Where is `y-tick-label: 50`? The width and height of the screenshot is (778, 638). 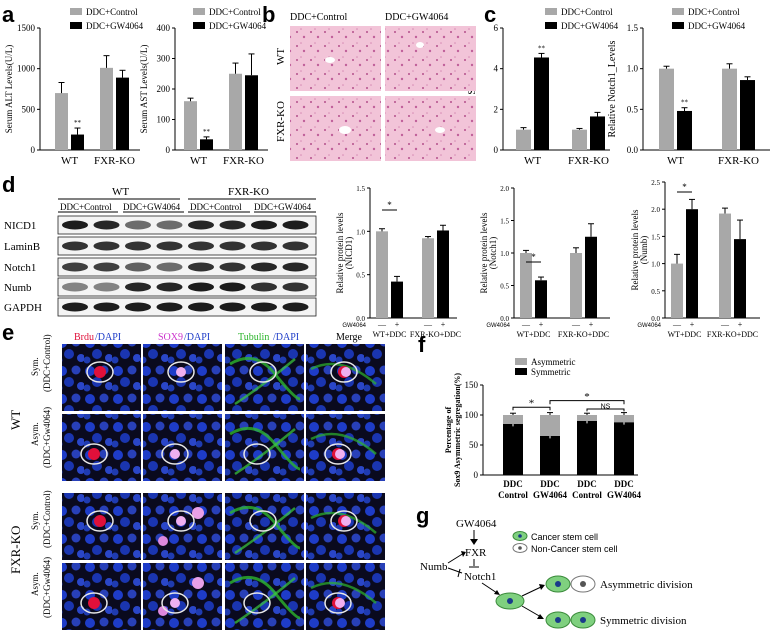 y-tick-label: 50 is located at coordinates (474, 445).